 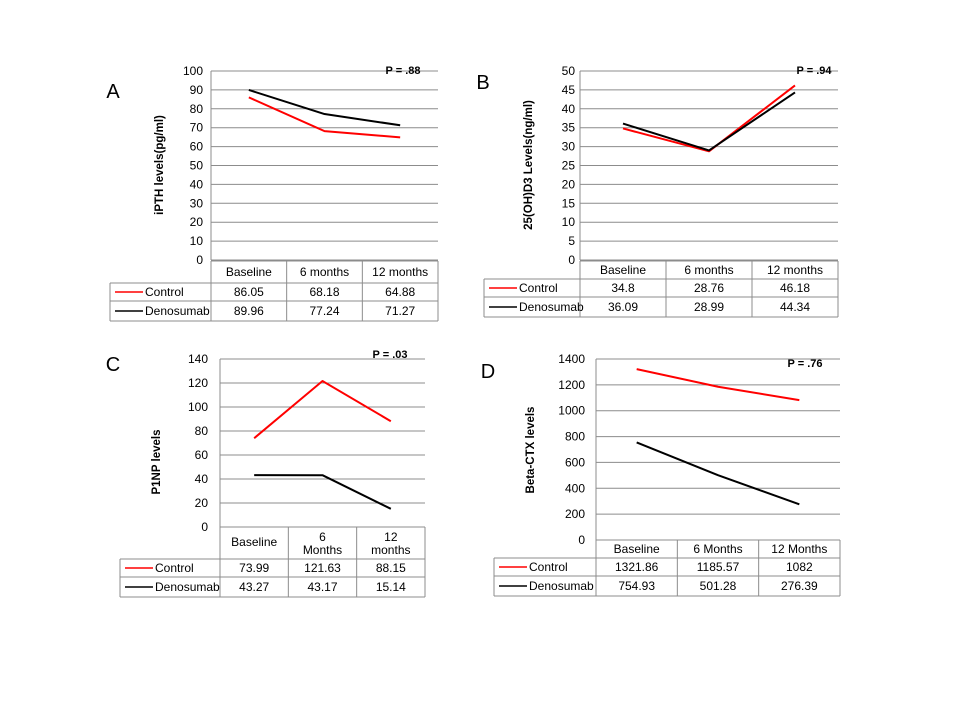 I want to click on y-tick-label: 120, so click(x=198, y=383).